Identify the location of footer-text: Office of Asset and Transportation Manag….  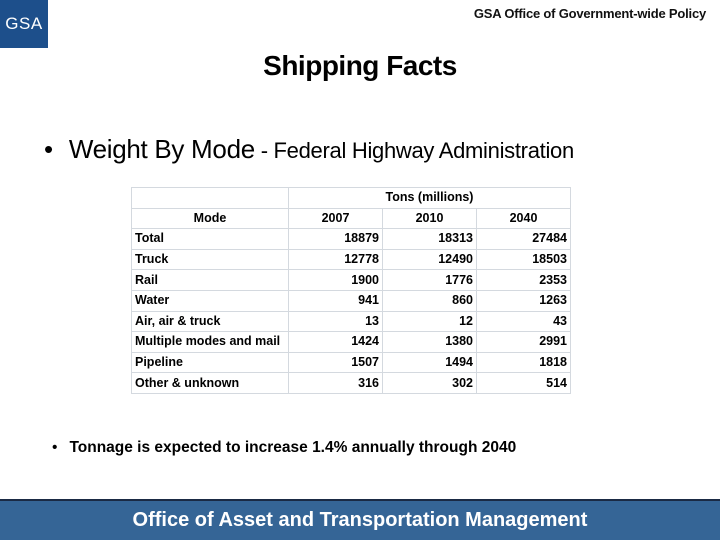
(360, 520).